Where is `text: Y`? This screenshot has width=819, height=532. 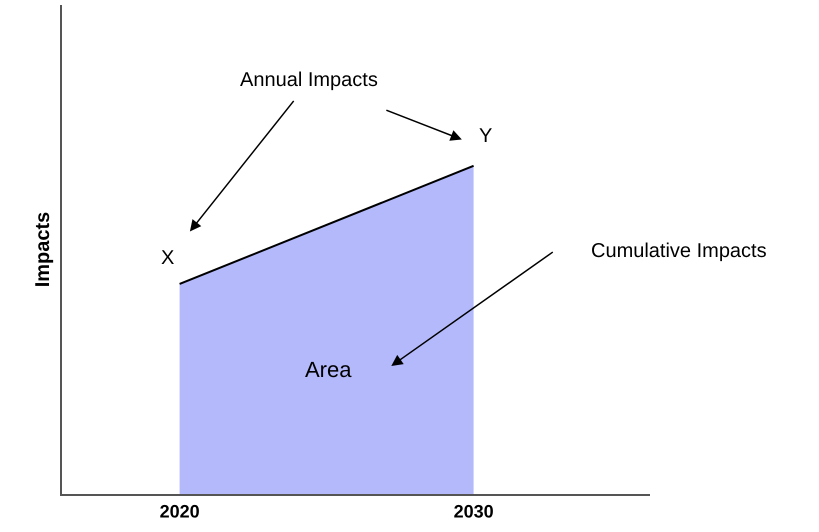
text: Y is located at coordinates (485, 136).